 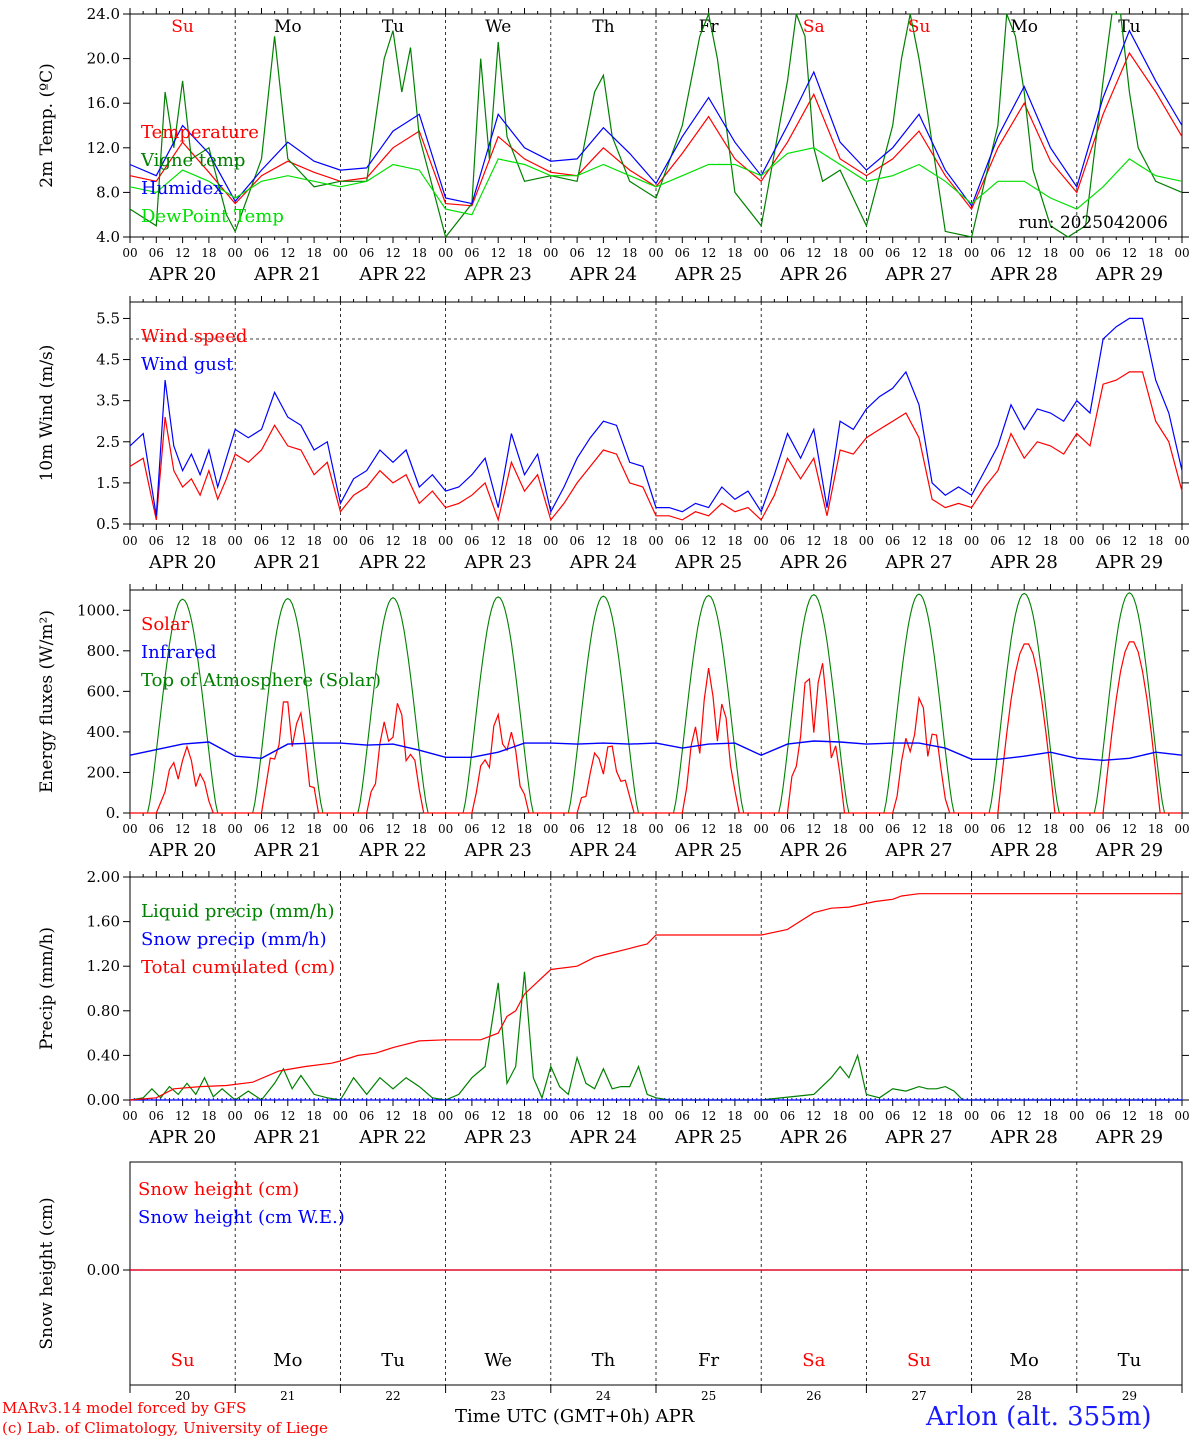 I want to click on y-tick-label: 600., so click(x=103, y=691).